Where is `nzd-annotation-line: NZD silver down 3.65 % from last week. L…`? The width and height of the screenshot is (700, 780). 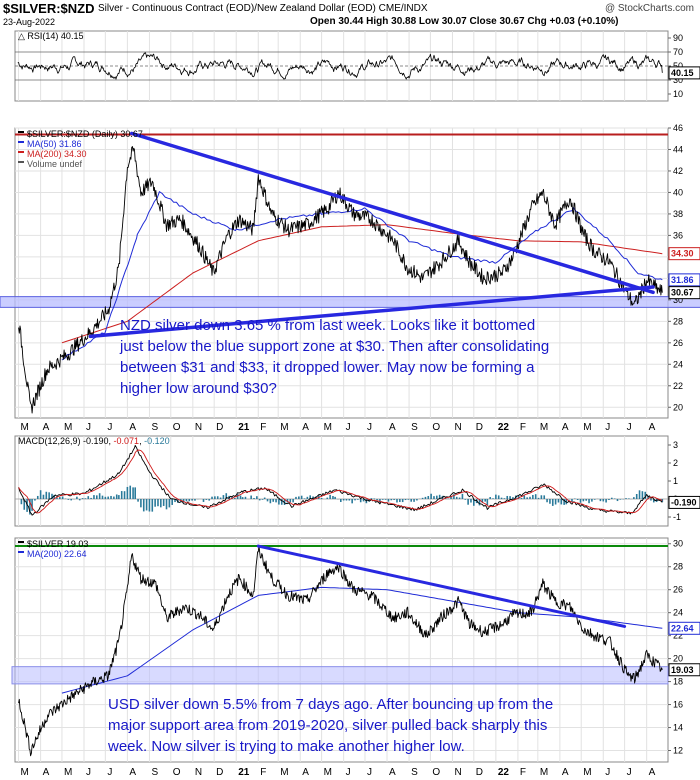
nzd-annotation-line: NZD silver down 3.65 % from last week. L… is located at coordinates (327, 325).